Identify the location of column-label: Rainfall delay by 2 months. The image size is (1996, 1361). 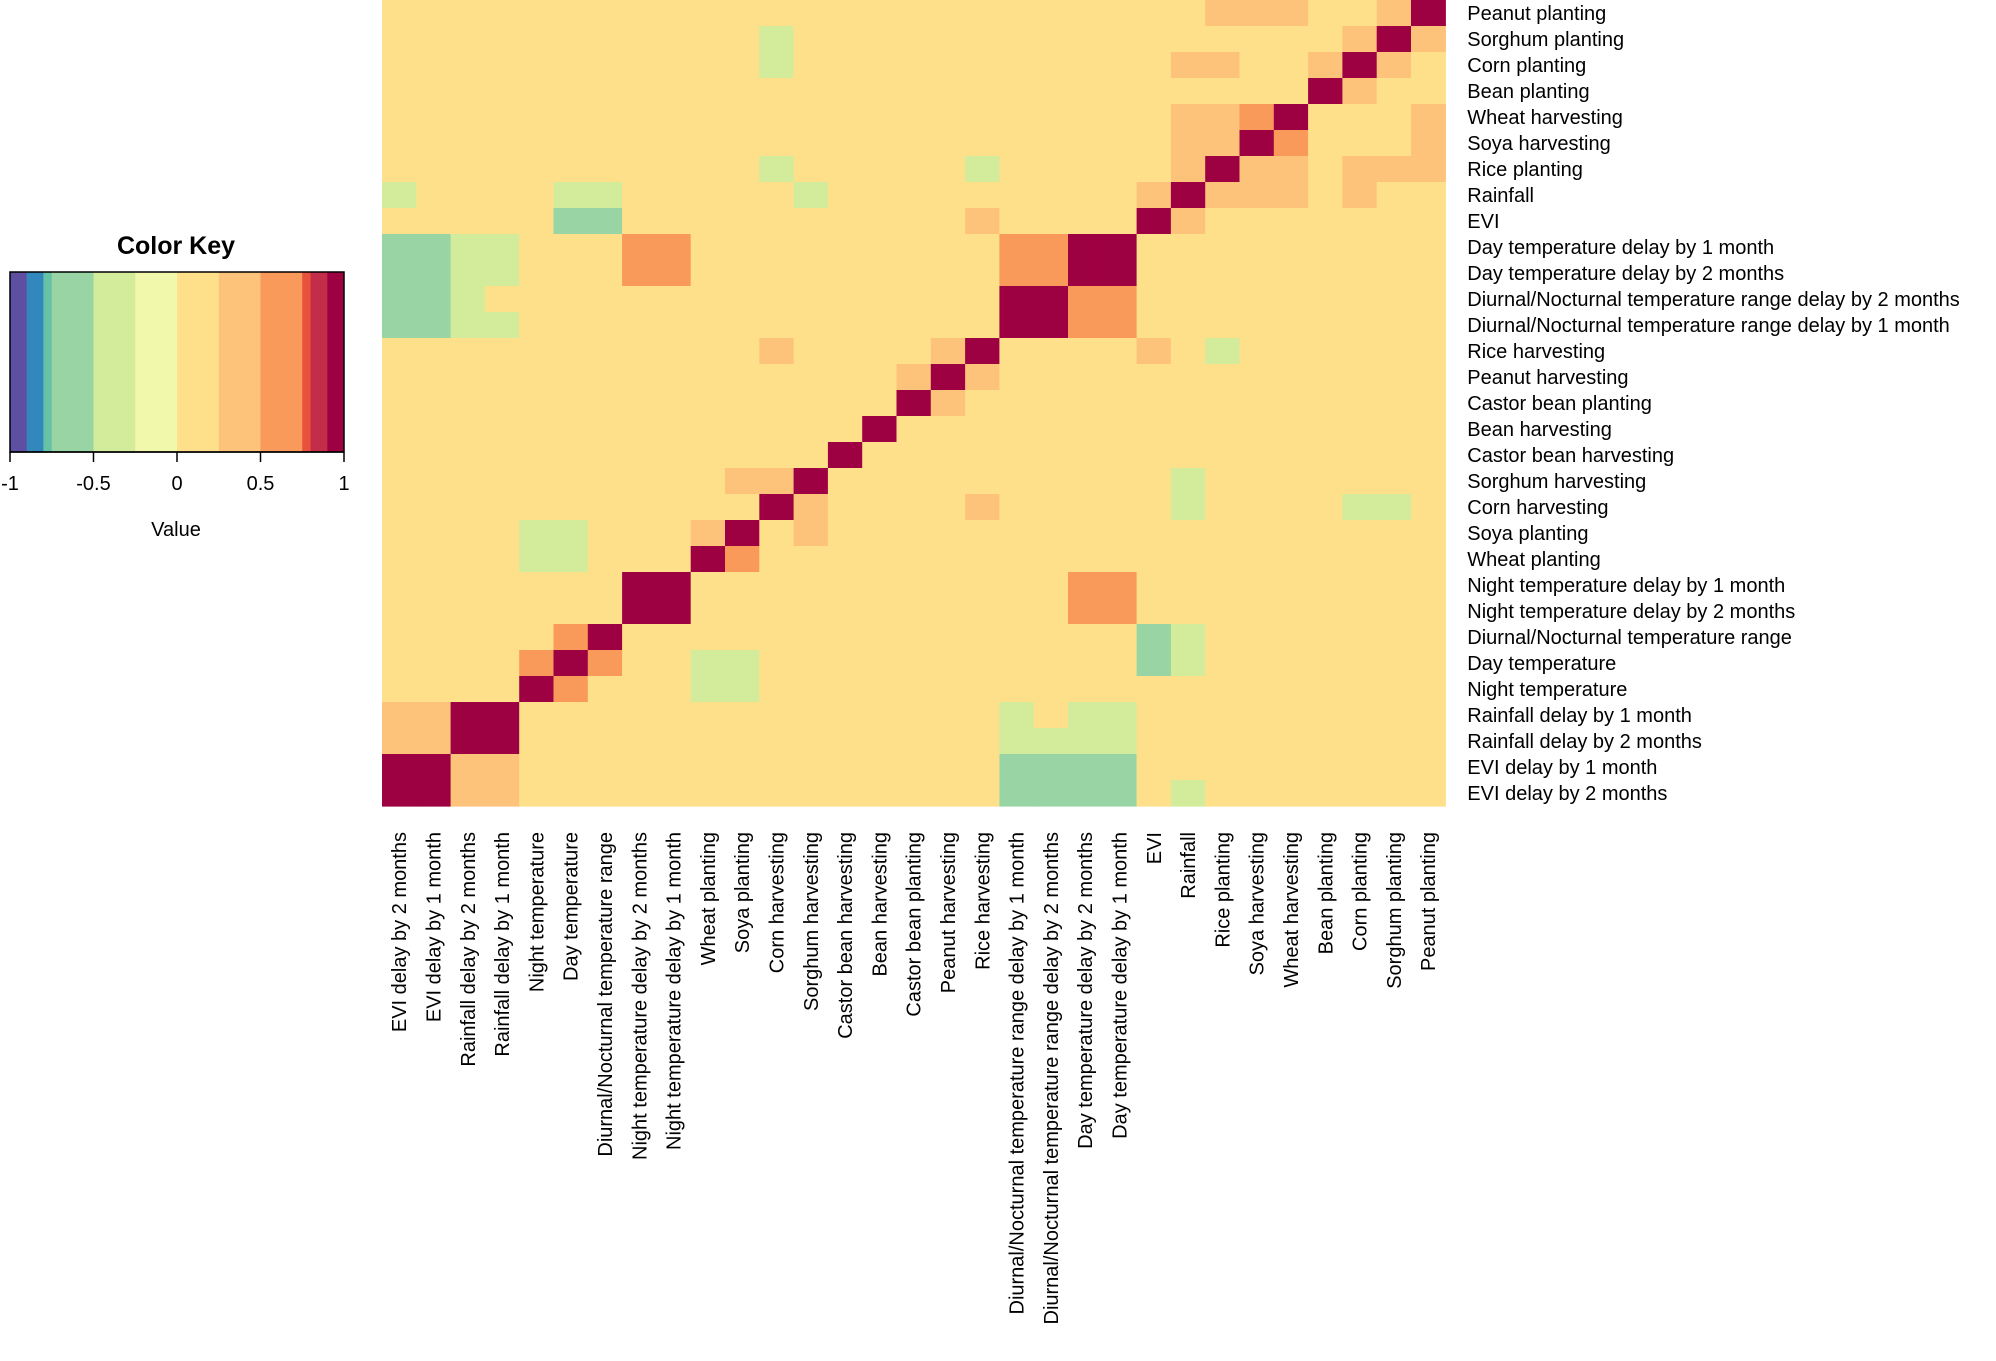
(469, 949).